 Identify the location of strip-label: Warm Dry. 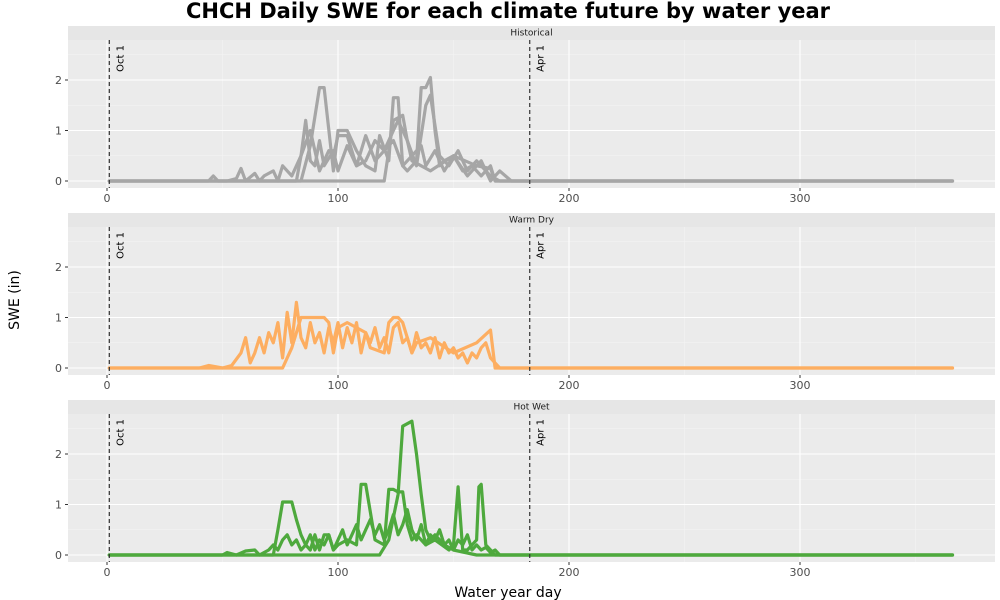
(532, 221).